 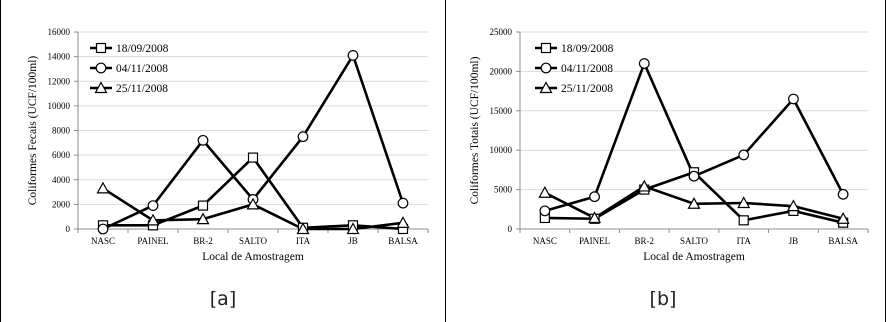 What do you see at coordinates (142, 89) in the screenshot?
I see `a-legend-label: 25/11/2008` at bounding box center [142, 89].